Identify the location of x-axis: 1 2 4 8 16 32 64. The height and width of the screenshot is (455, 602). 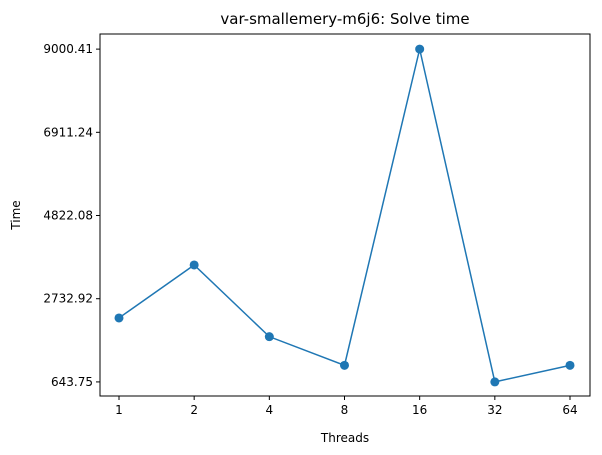
(346, 406).